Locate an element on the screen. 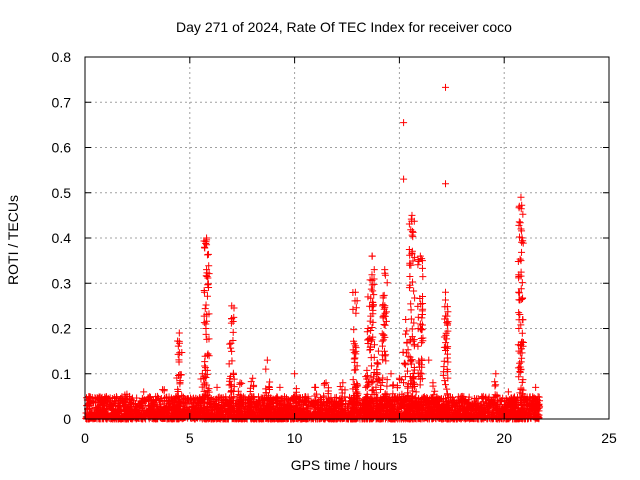 This screenshot has width=640, height=480. x-tick-label: 10 is located at coordinates (295, 438).